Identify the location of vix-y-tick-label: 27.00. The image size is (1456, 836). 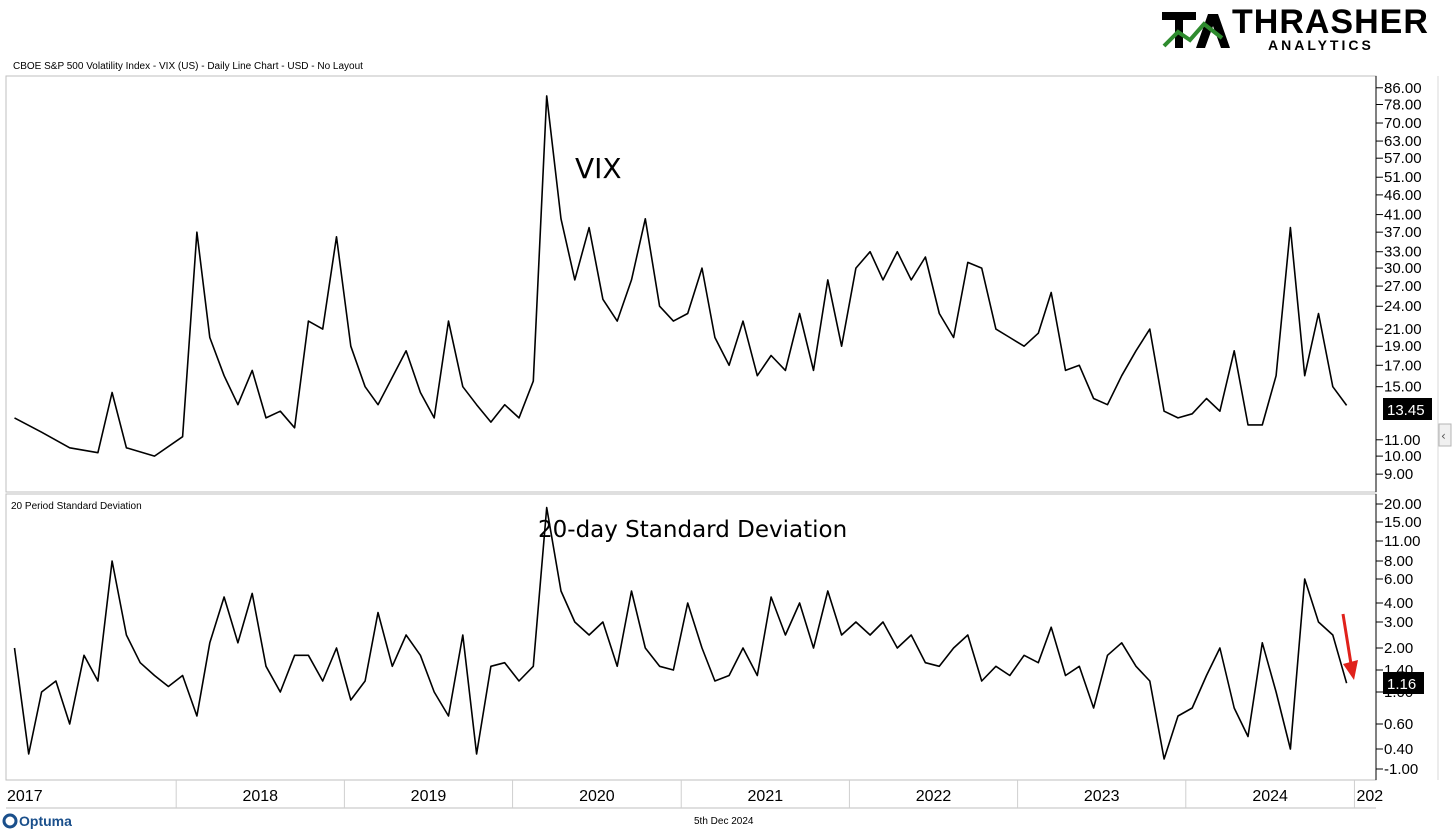
(1403, 286).